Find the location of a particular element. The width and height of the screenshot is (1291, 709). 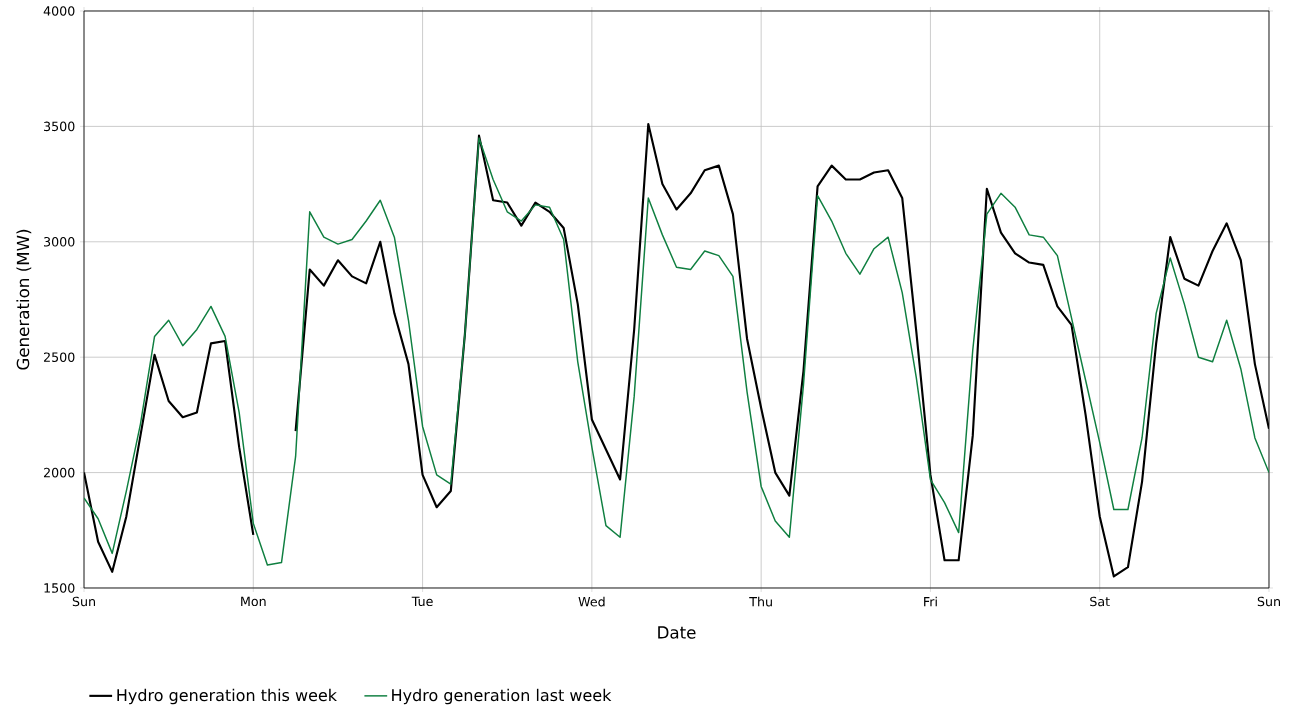

x-tick-label: Thu is located at coordinates (760, 601).